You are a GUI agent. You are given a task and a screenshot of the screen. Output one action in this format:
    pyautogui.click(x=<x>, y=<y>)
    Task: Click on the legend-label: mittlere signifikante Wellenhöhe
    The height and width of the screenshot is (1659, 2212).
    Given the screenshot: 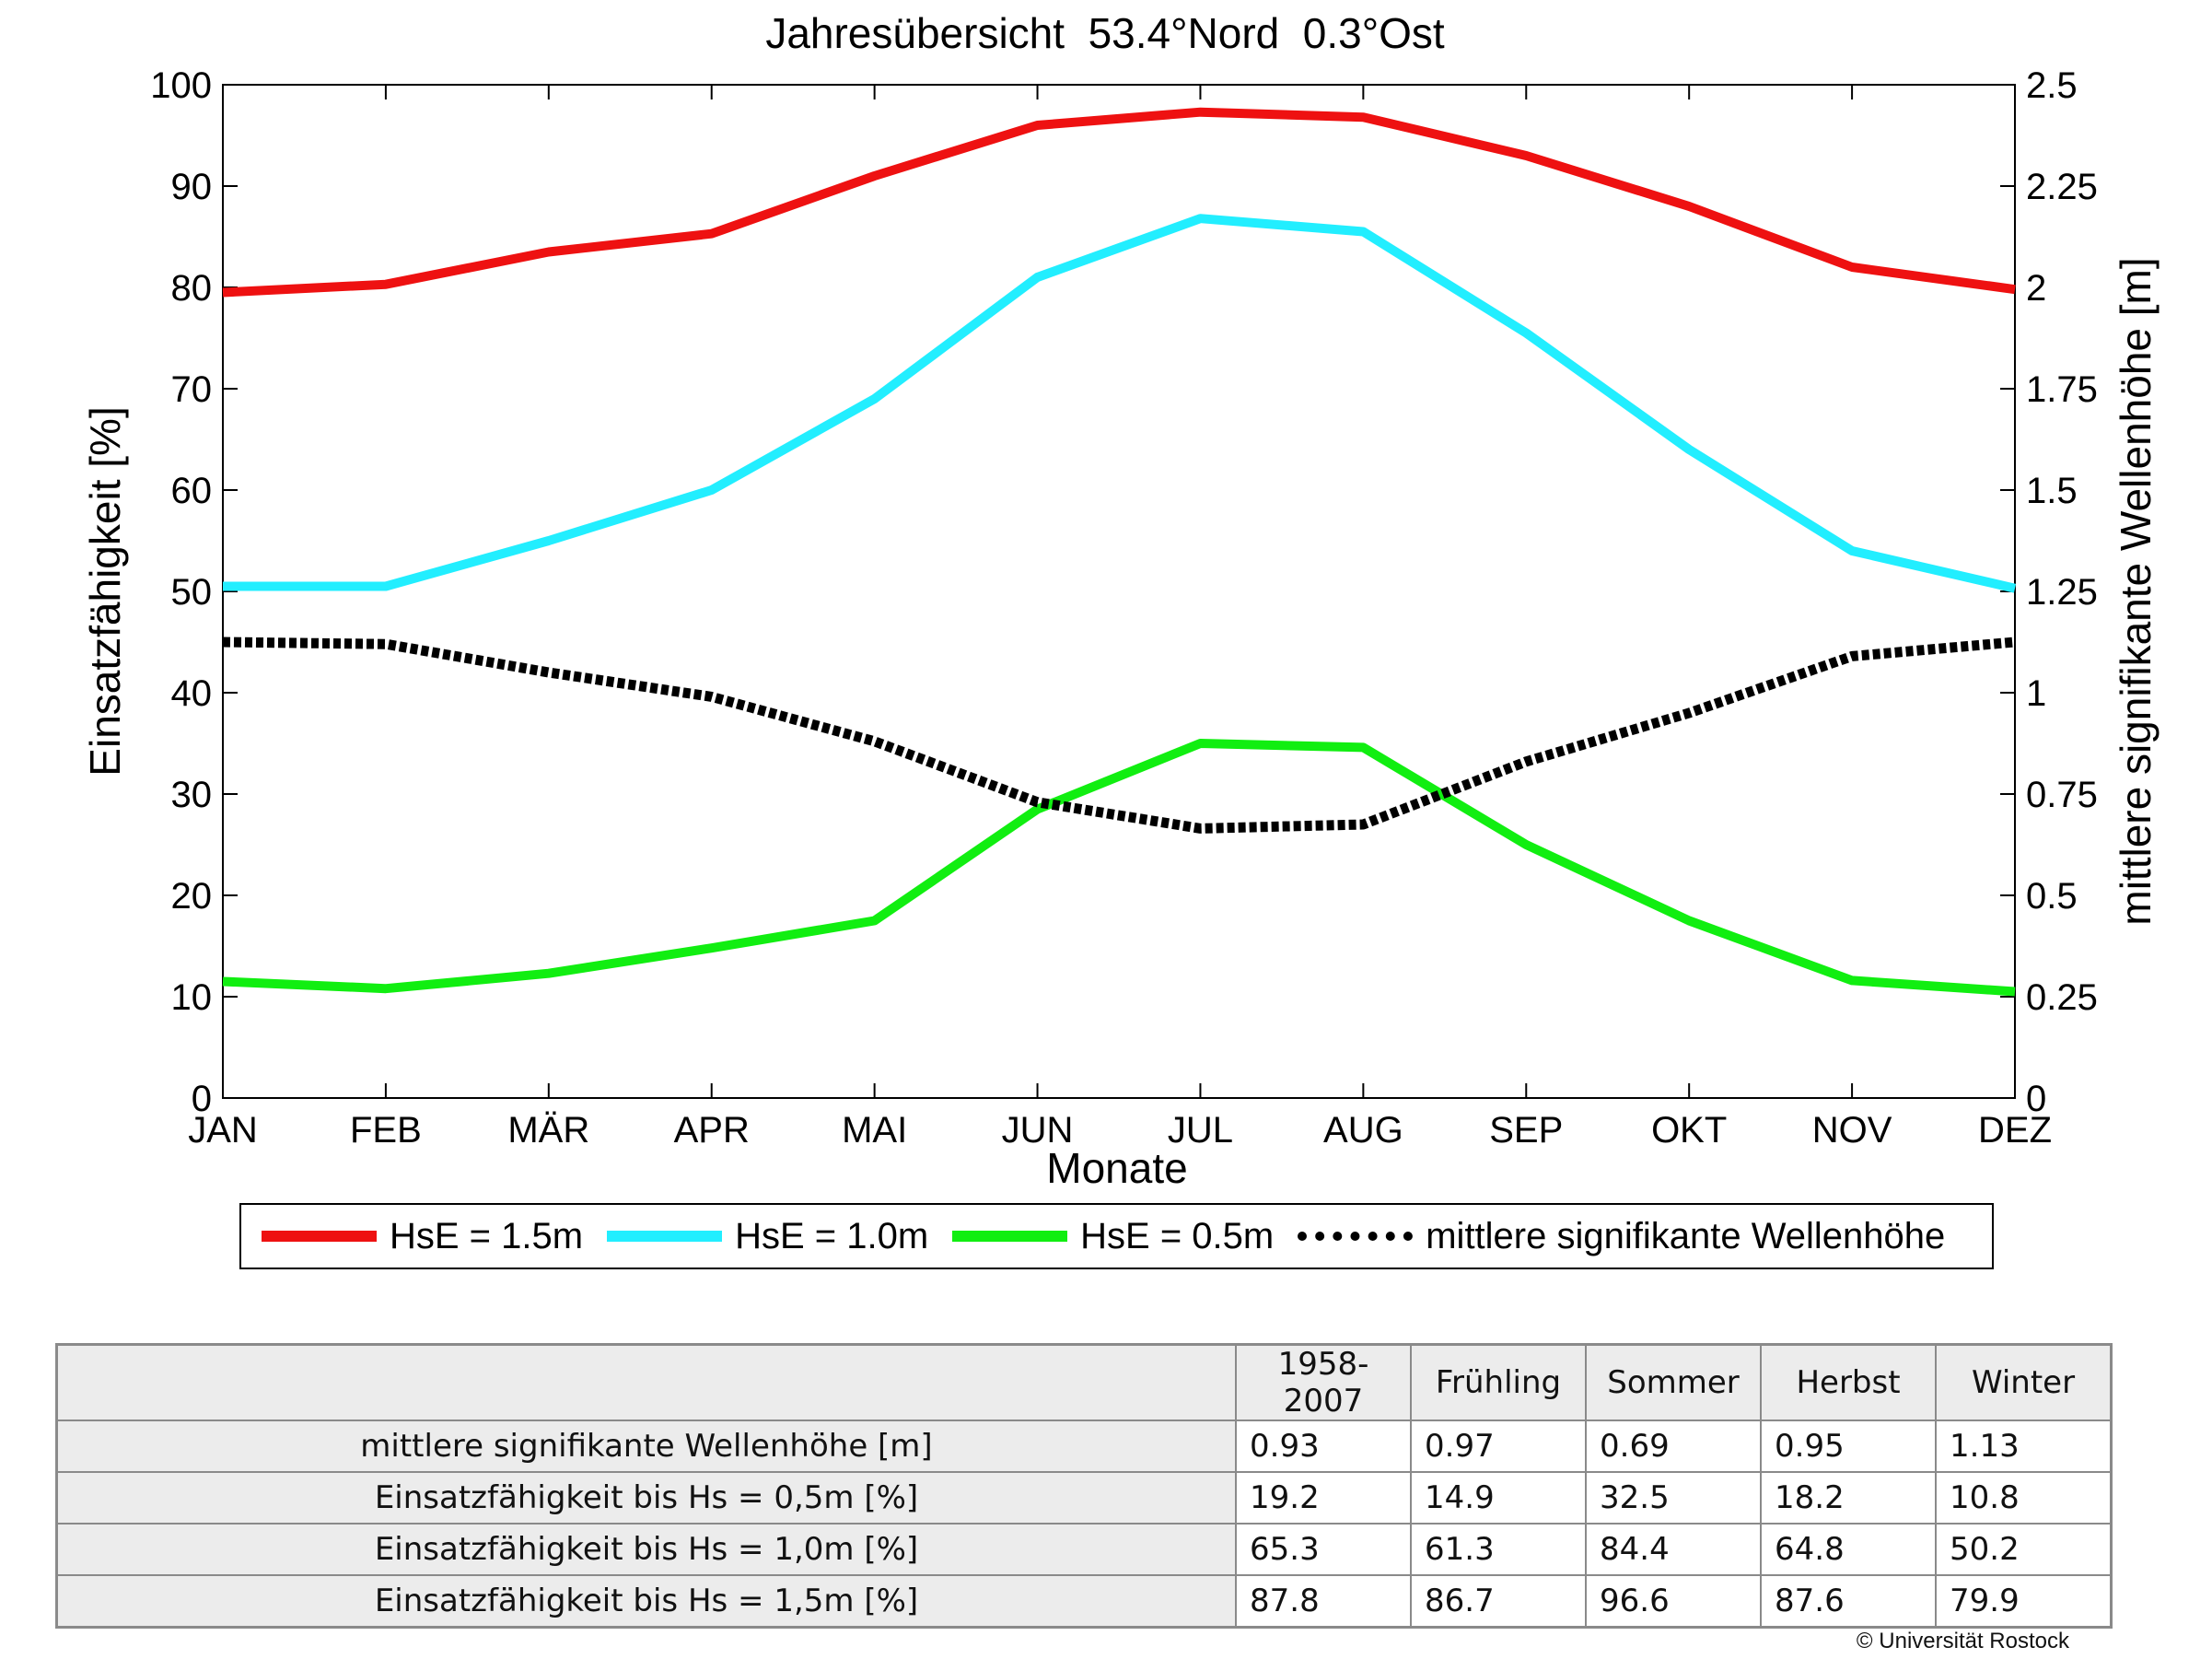 What is the action you would take?
    pyautogui.click(x=1686, y=1235)
    